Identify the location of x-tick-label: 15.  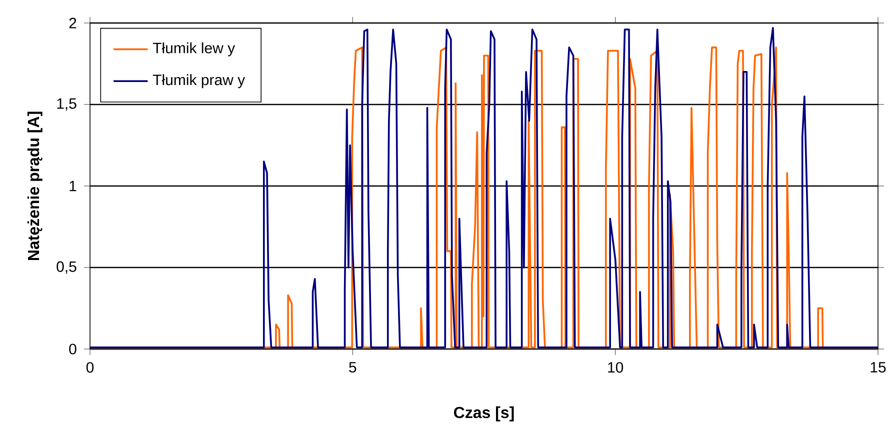
(878, 367).